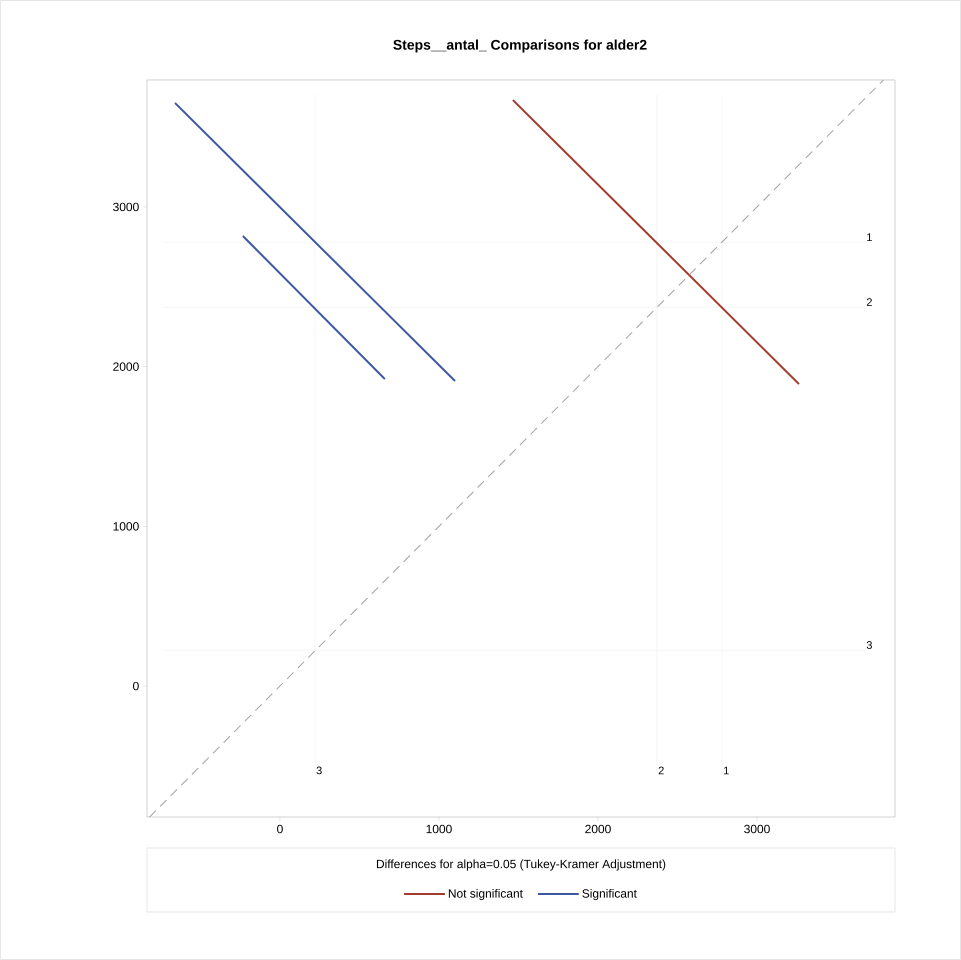  Describe the element at coordinates (126, 366) in the screenshot. I see `y-tick-label: 2000` at that location.